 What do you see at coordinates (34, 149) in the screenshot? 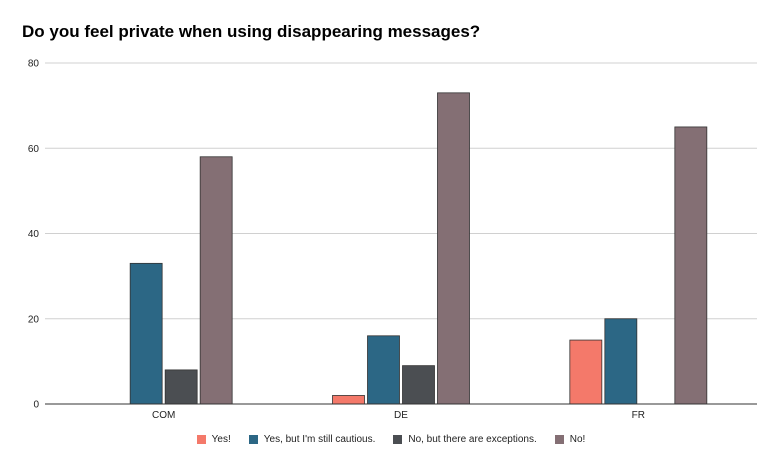
I see `y-tick-label: 60` at bounding box center [34, 149].